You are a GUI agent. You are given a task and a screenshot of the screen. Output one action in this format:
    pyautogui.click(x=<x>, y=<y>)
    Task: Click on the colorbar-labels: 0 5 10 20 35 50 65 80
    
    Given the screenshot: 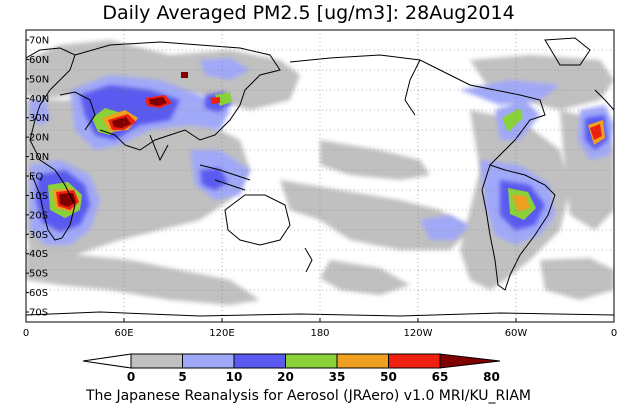 What is the action you would take?
    pyautogui.click(x=313, y=377)
    